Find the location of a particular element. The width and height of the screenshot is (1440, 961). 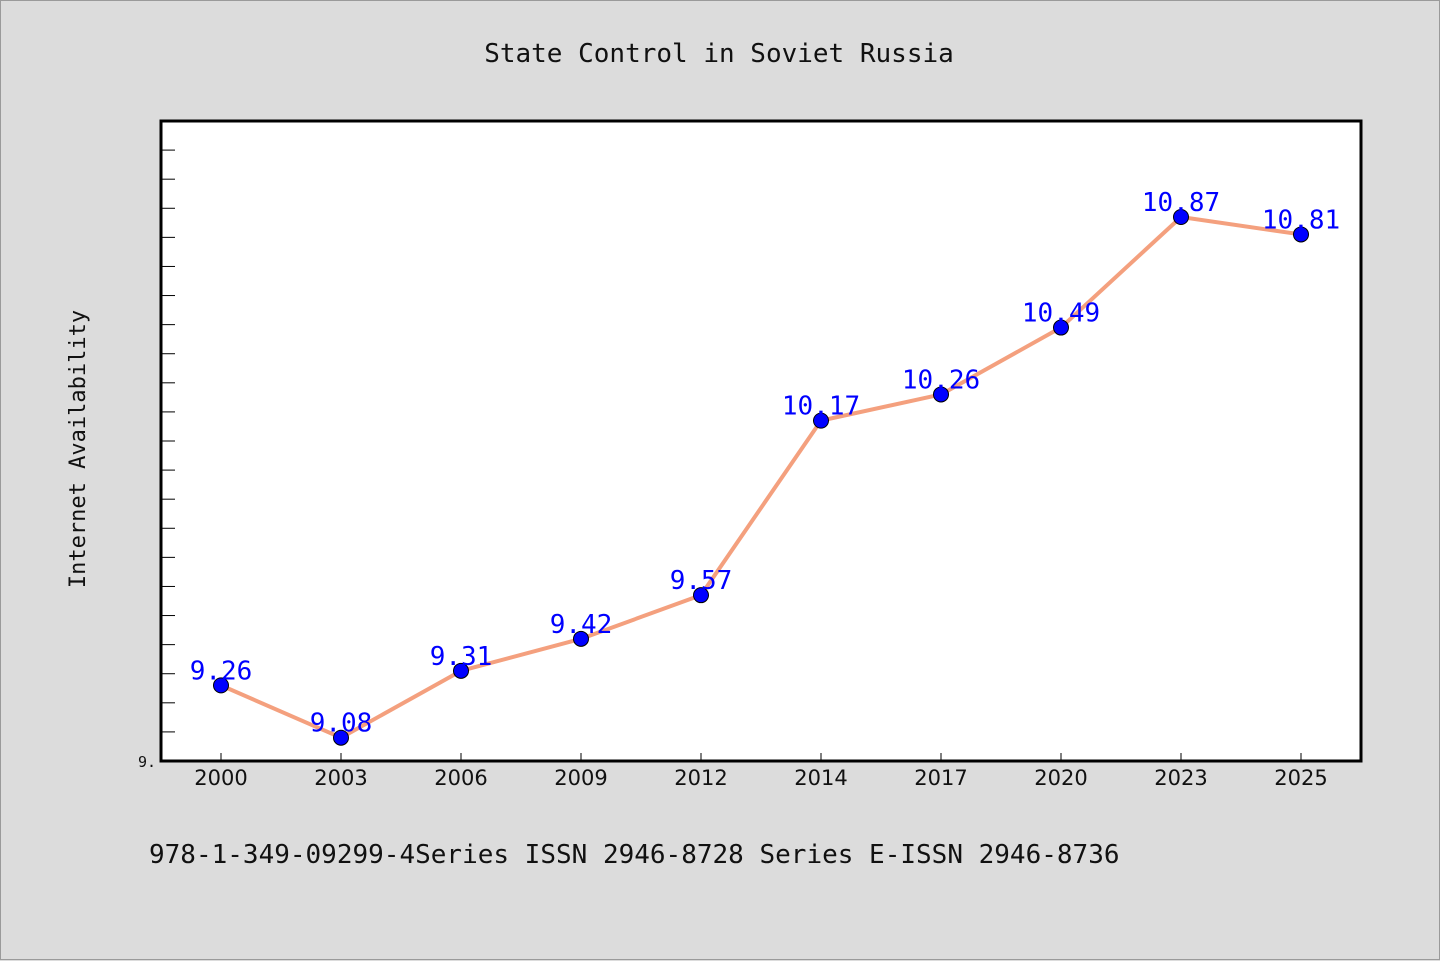

x-tick-label: 2006 is located at coordinates (460, 778).